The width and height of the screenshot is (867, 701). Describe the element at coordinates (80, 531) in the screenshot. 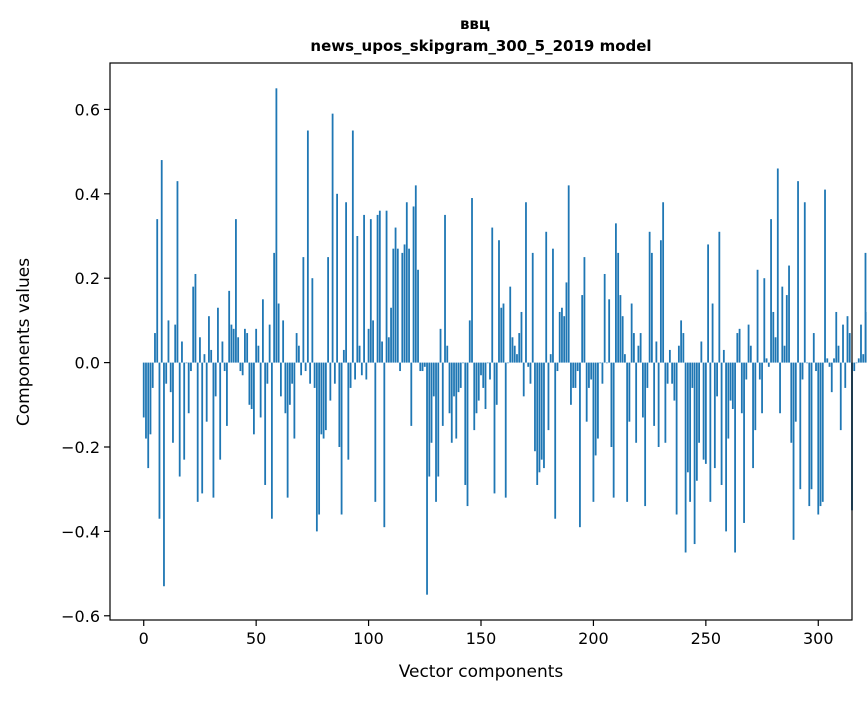

I see `y-tick-label-1: −0.4` at that location.